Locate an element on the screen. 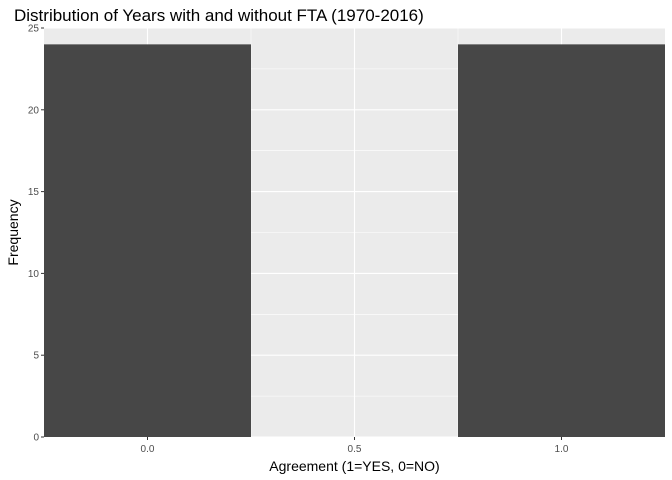  x-tick-label: 0.0 is located at coordinates (148, 449).